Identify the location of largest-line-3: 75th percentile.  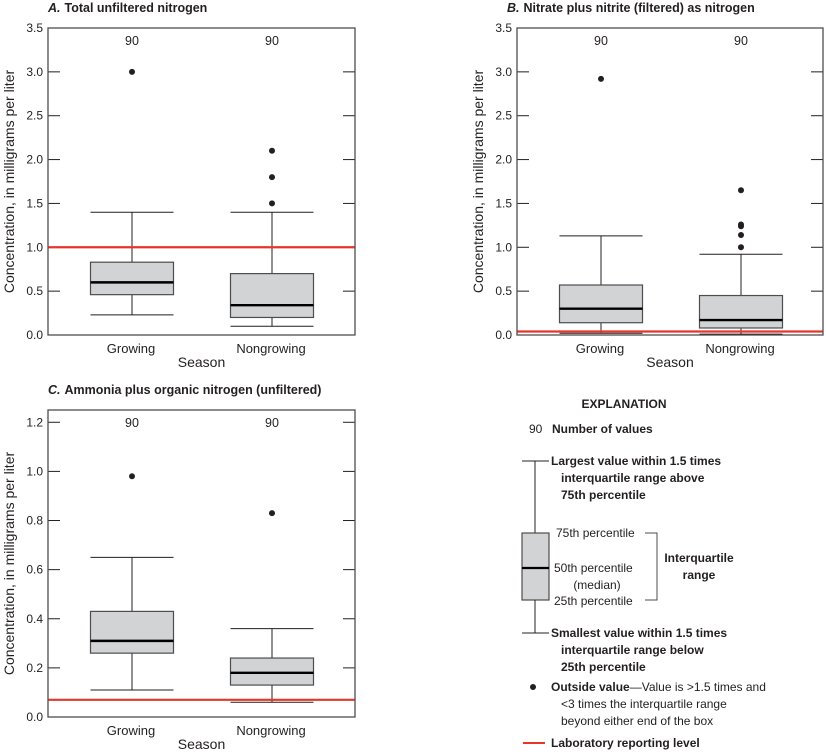
(603, 495).